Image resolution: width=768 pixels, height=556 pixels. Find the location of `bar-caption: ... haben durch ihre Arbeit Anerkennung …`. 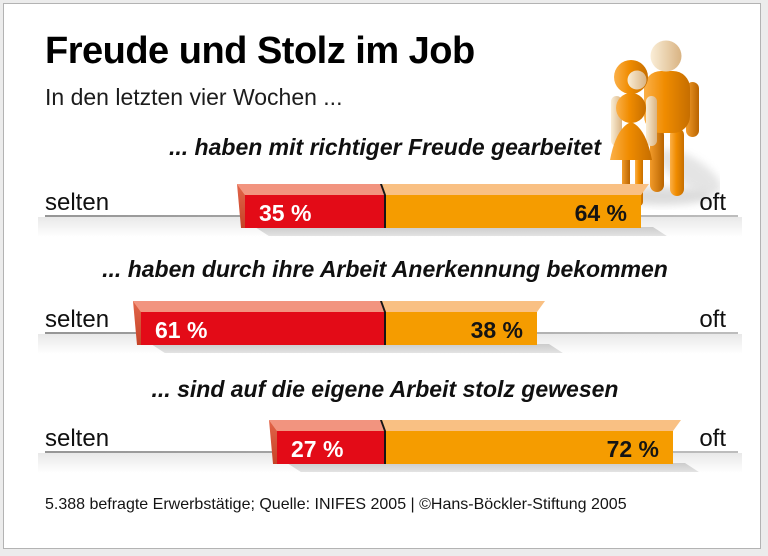

bar-caption: ... haben durch ihre Arbeit Anerkennung … is located at coordinates (385, 269).